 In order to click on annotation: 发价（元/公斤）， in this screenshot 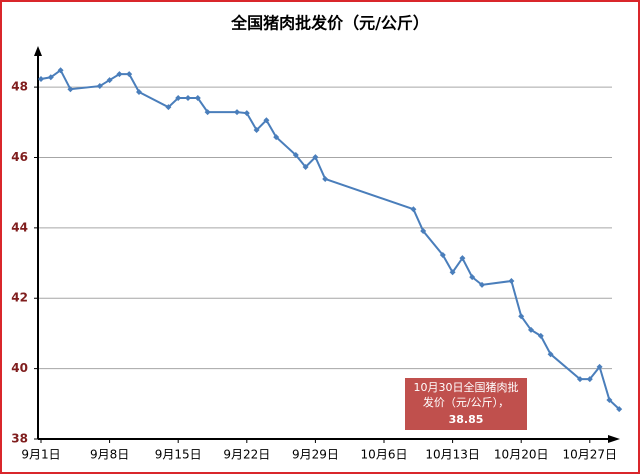, I will do `click(466, 402)`.